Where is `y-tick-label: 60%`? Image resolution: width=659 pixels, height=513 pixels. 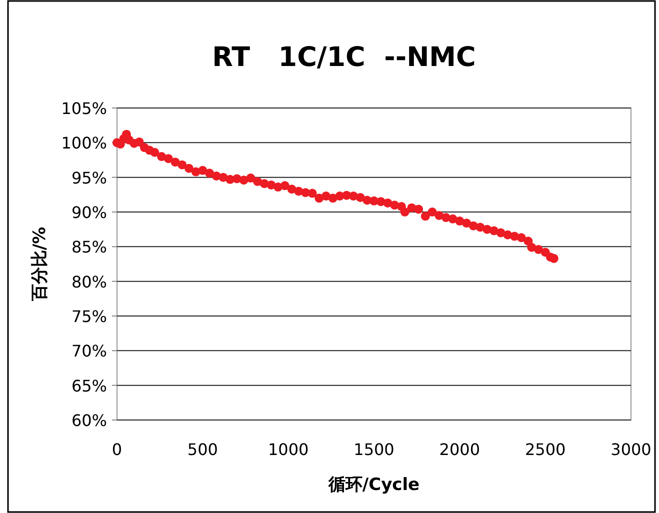
y-tick-label: 60% is located at coordinates (89, 420).